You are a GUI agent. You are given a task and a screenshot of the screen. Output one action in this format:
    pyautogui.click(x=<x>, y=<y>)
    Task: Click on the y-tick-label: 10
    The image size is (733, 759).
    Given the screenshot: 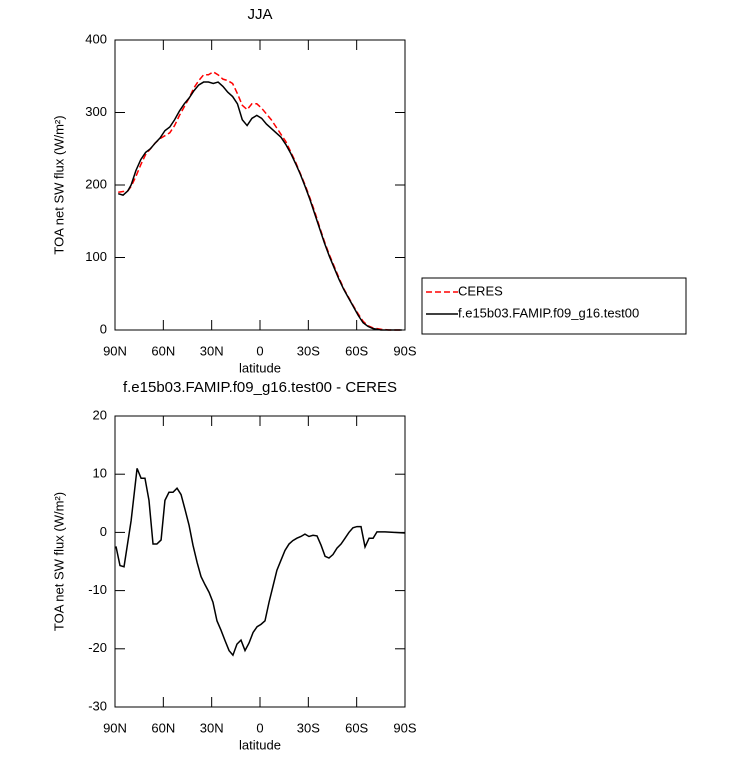 What is the action you would take?
    pyautogui.click(x=100, y=473)
    